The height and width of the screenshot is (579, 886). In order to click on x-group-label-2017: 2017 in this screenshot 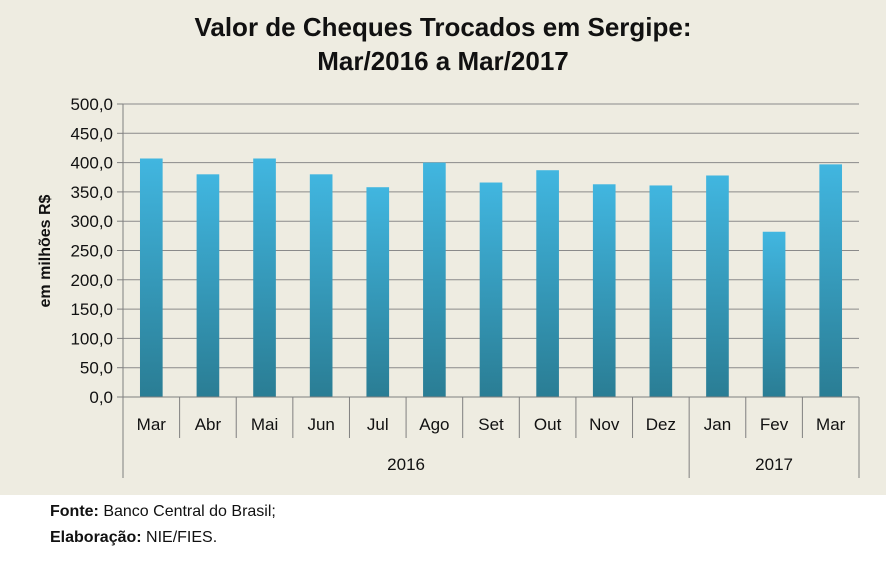, I will do `click(774, 464)`.